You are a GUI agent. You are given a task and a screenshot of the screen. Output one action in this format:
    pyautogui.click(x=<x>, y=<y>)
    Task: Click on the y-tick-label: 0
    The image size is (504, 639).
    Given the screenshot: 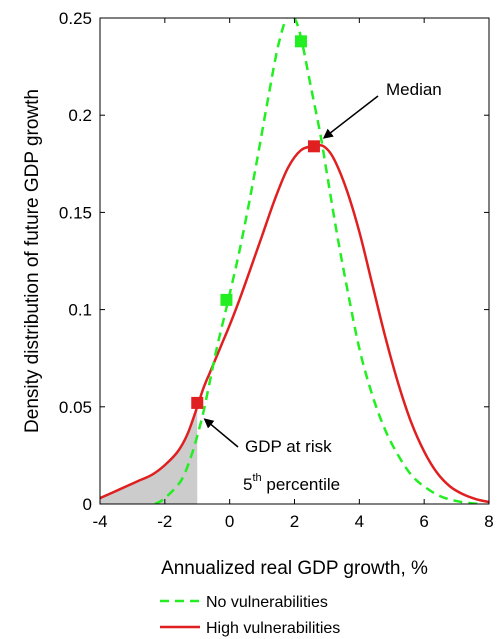 What is the action you would take?
    pyautogui.click(x=87, y=504)
    